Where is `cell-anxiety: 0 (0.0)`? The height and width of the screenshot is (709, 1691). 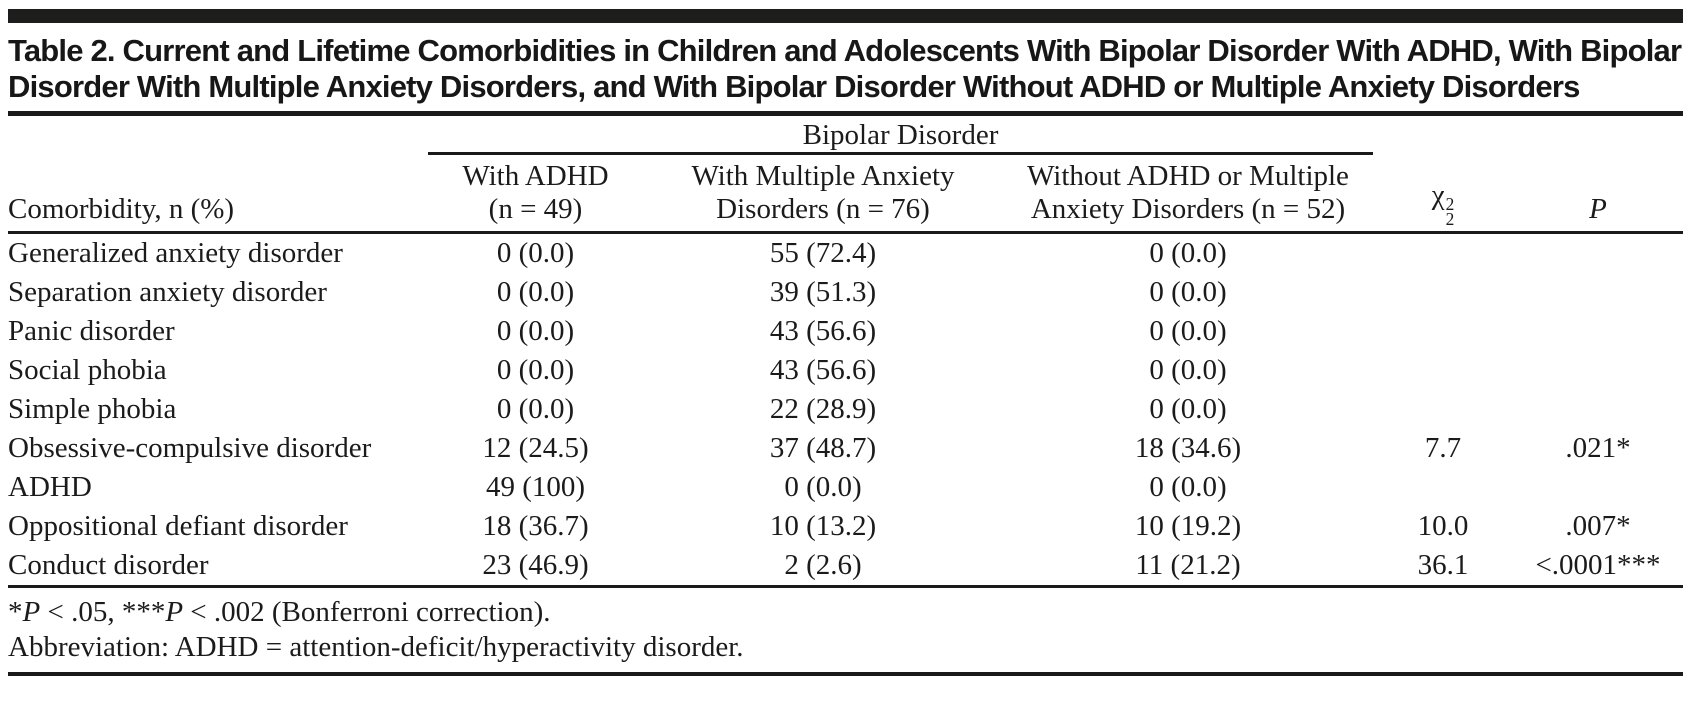
cell-anxiety: 0 (0.0) is located at coordinates (823, 487).